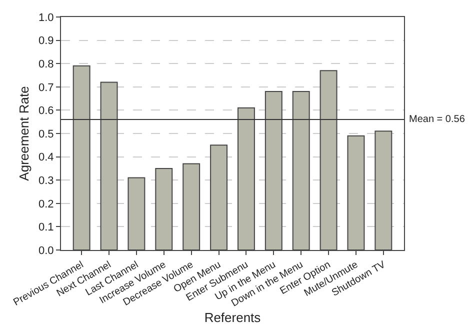 The width and height of the screenshot is (474, 335). What do you see at coordinates (233, 317) in the screenshot?
I see `x-axis-title: Referents` at bounding box center [233, 317].